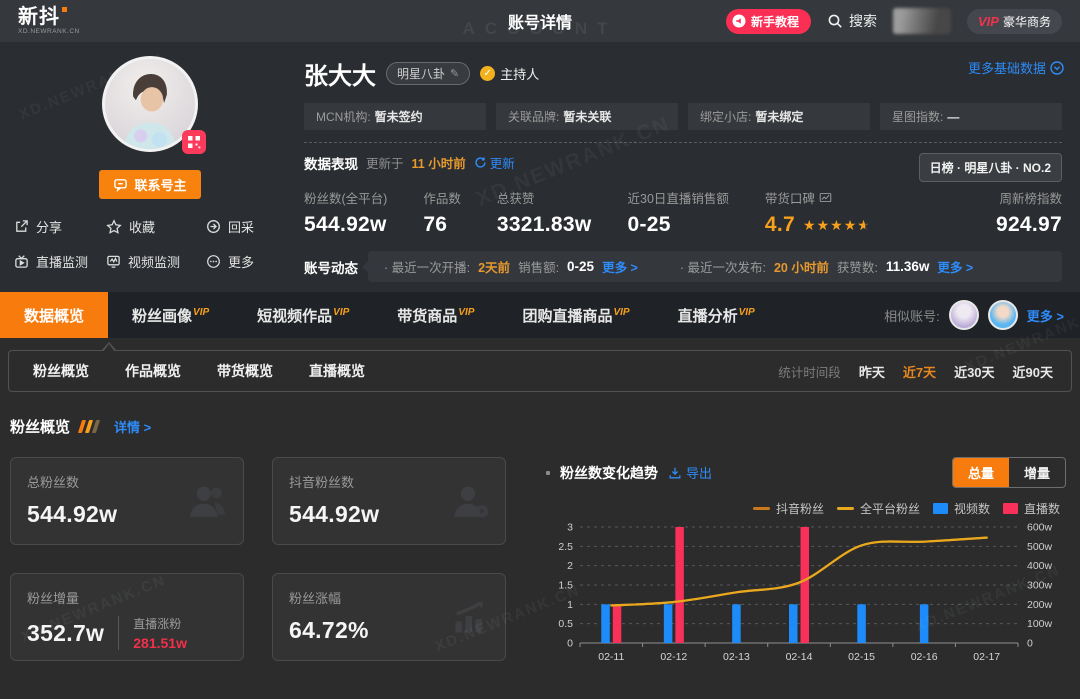 The width and height of the screenshot is (1080, 699). Describe the element at coordinates (922, 21) in the screenshot. I see `user-avatar` at that location.